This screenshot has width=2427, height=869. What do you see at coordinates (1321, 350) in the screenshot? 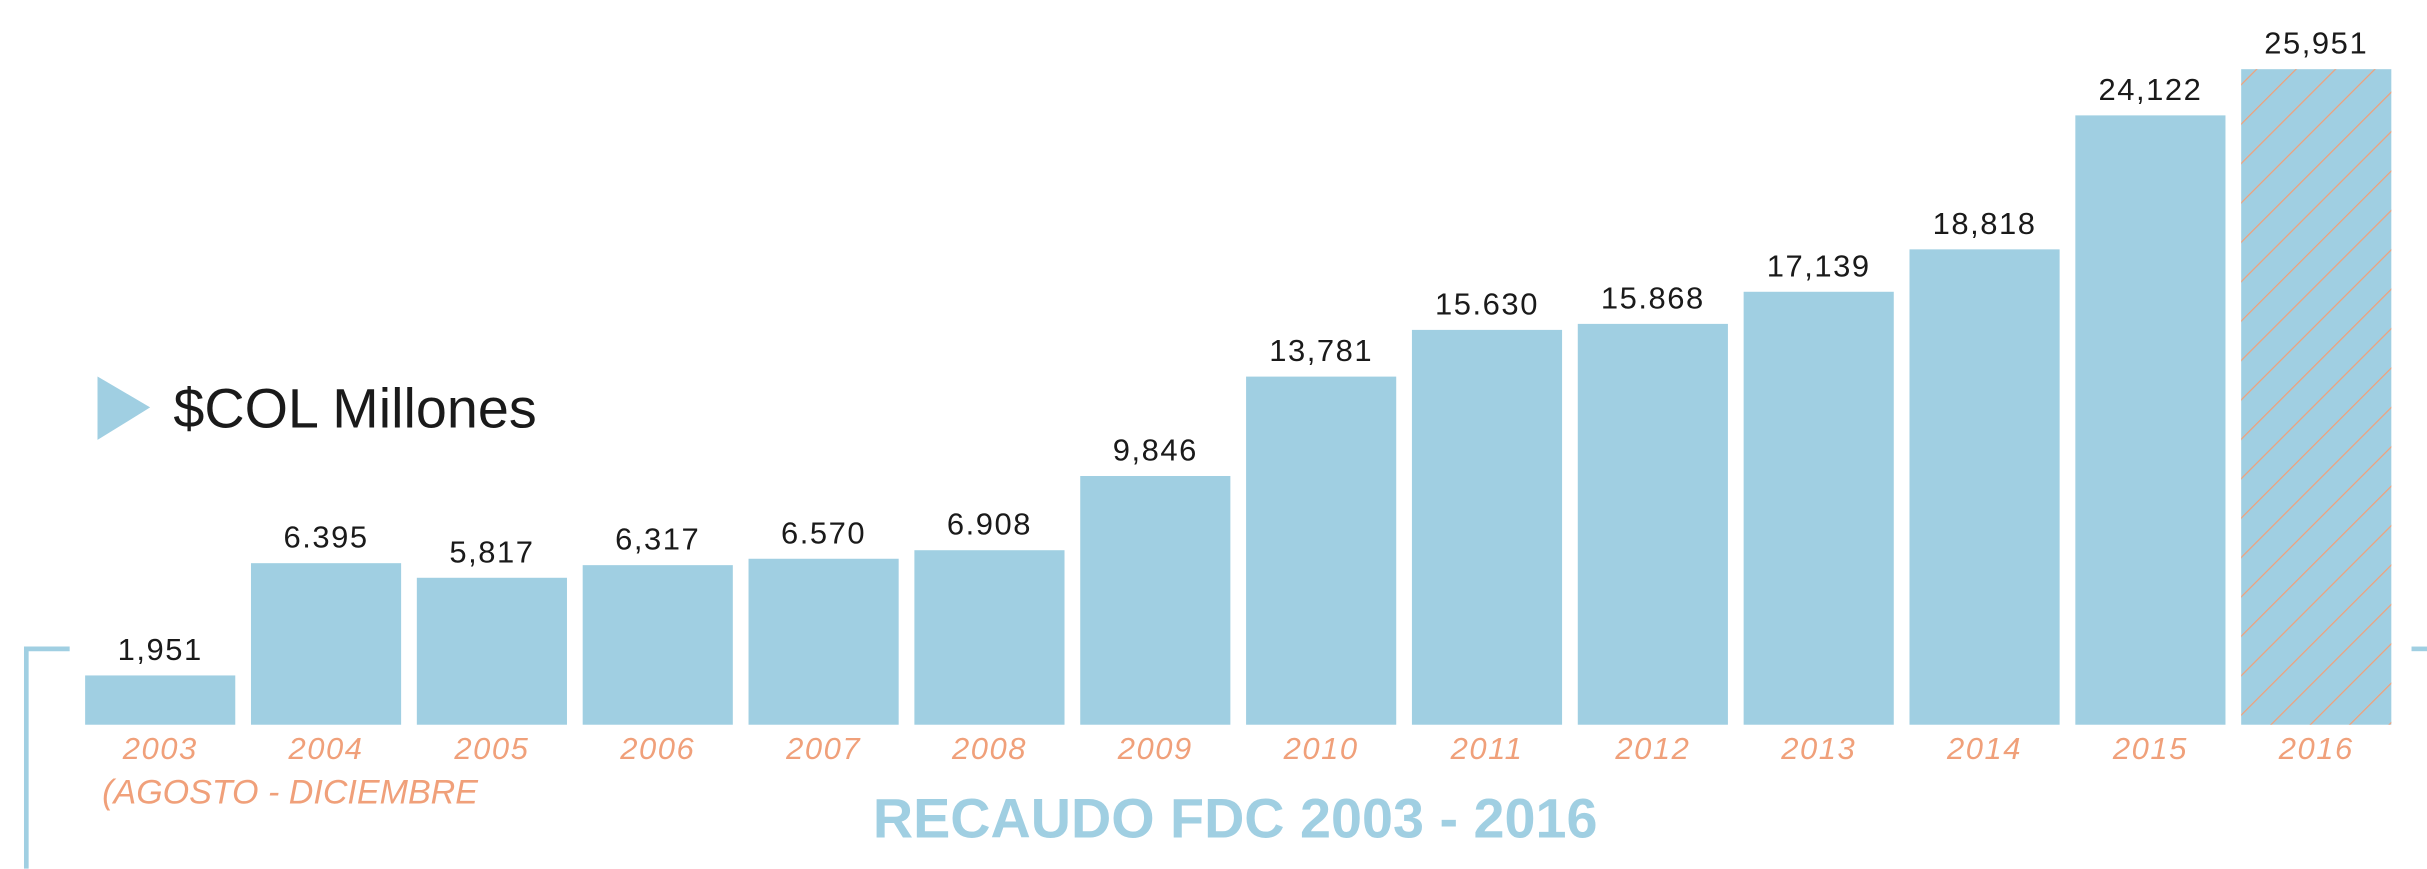
I see `value-label: 13,781` at bounding box center [1321, 350].